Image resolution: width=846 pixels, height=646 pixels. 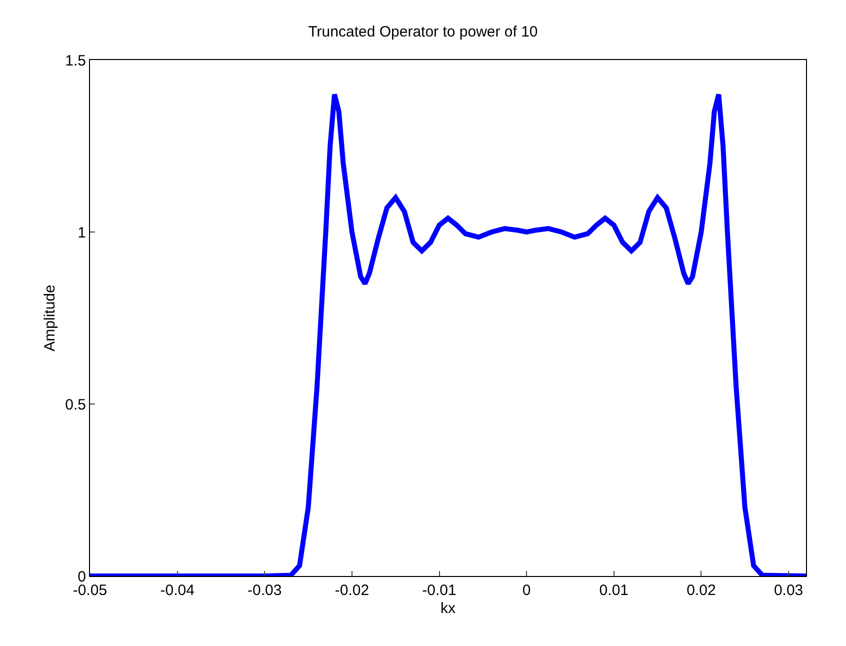 What do you see at coordinates (448, 608) in the screenshot?
I see `x-axis-title: kx` at bounding box center [448, 608].